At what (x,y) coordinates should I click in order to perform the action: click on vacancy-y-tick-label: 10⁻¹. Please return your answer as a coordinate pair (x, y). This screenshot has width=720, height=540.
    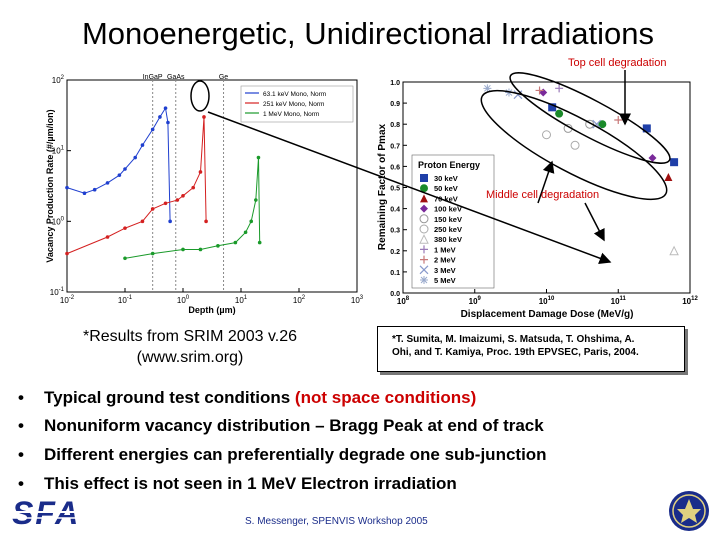
    Looking at the image, I should click on (57, 292).